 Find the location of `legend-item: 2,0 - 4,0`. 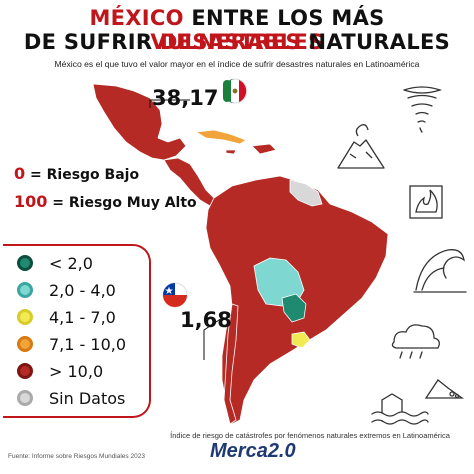

legend-item: 2,0 - 4,0 is located at coordinates (66, 290).